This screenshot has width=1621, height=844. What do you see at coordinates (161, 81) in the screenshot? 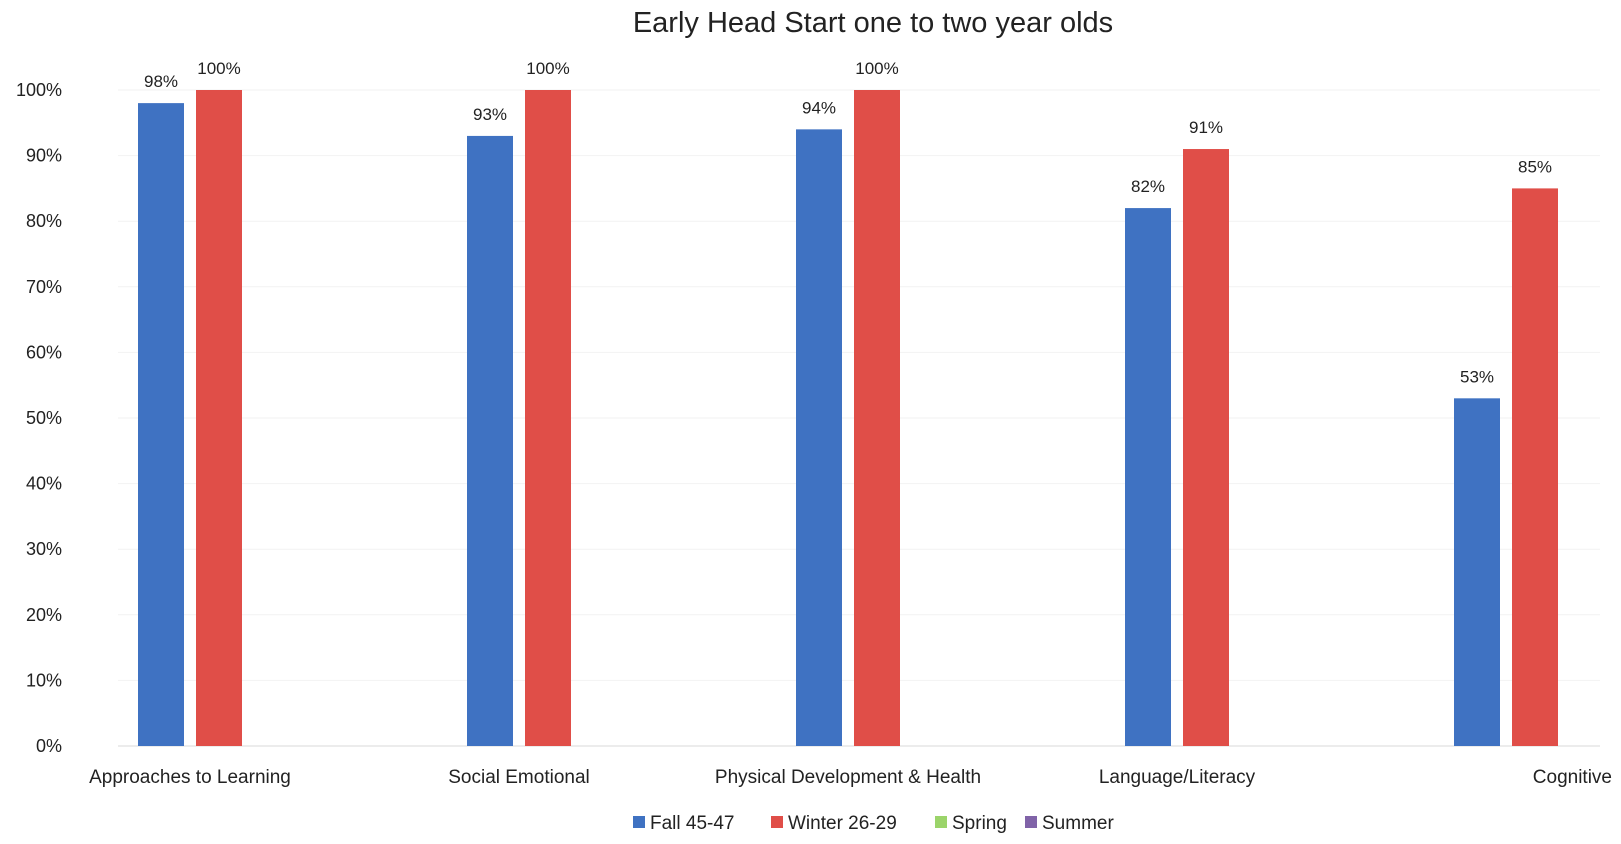
I see `data-label: 98%` at bounding box center [161, 81].